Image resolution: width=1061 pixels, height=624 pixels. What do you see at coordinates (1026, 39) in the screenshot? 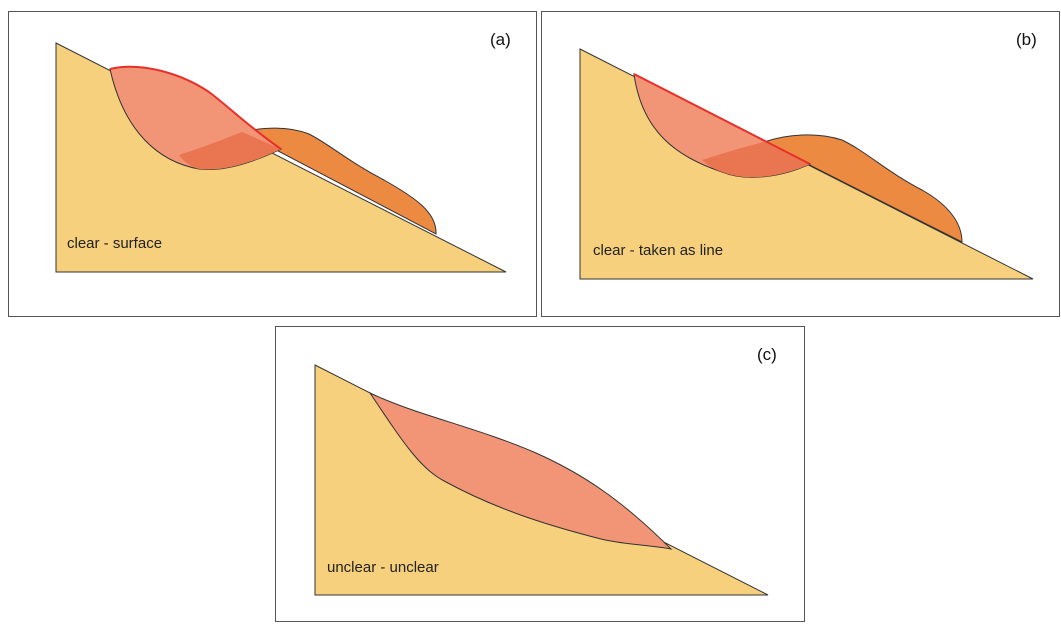
I see `panel-b-label: (b)` at bounding box center [1026, 39].